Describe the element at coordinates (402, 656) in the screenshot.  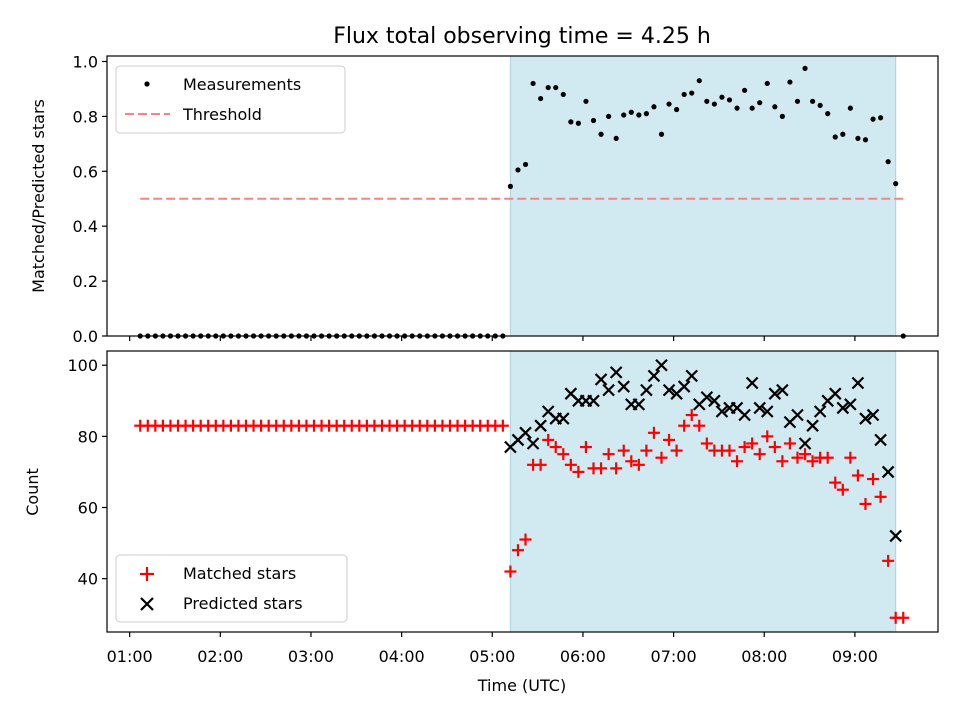
I see `x-tick-label: 04:00` at that location.